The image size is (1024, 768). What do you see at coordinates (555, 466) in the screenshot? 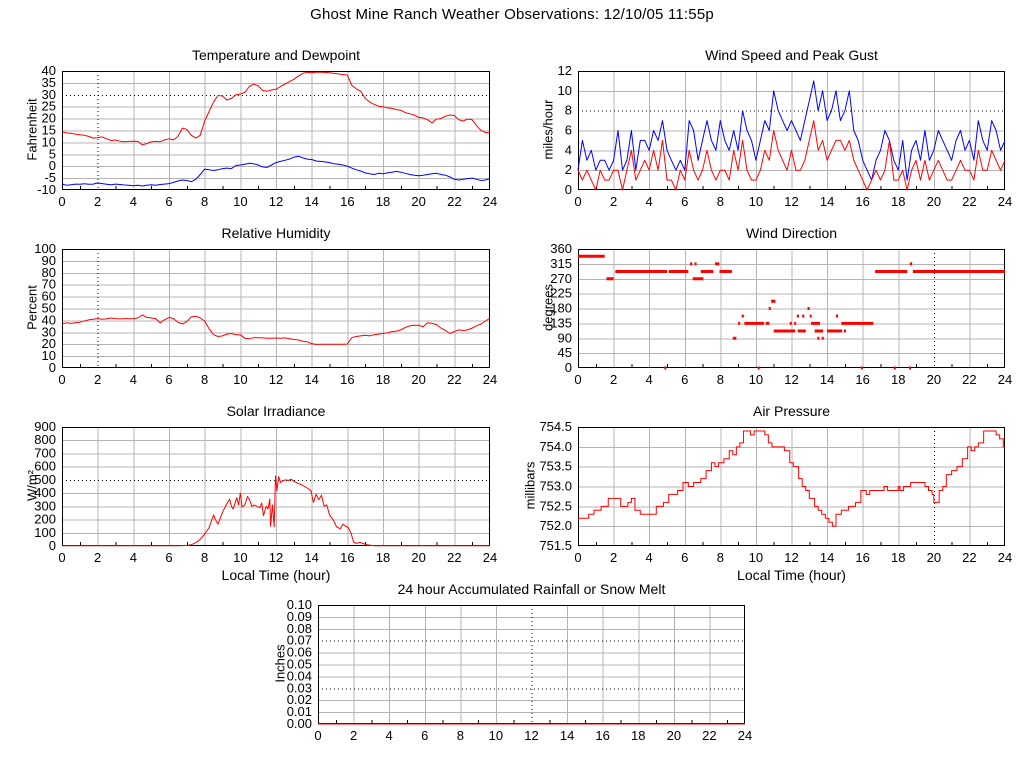
I see `y-tick-label: 753.5` at bounding box center [555, 466].